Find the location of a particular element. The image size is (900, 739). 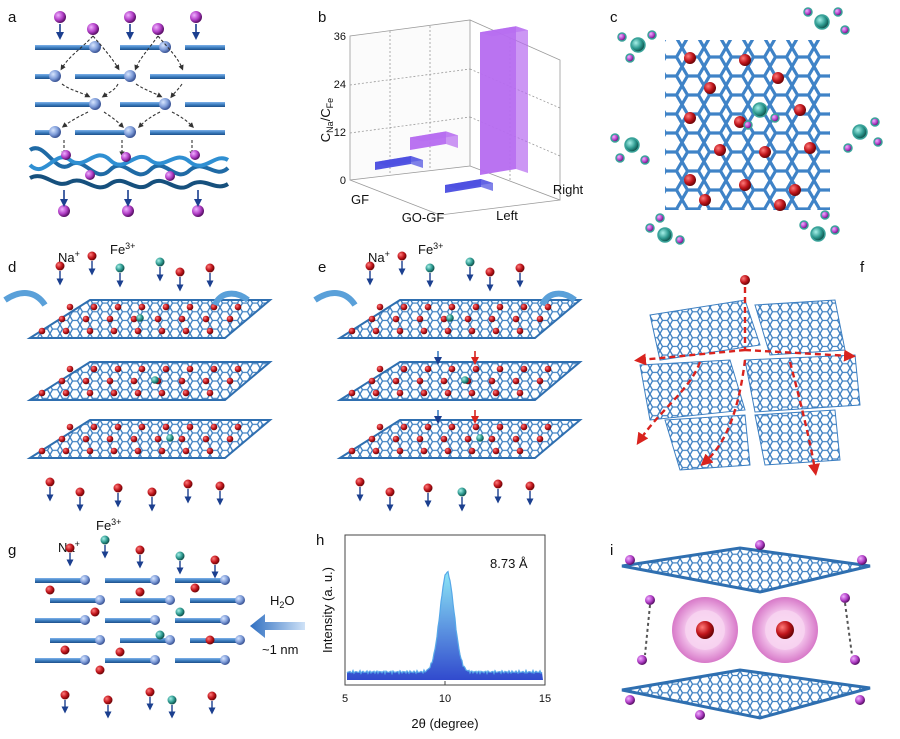

chart-b-ytick: 36 is located at coordinates (340, 37).